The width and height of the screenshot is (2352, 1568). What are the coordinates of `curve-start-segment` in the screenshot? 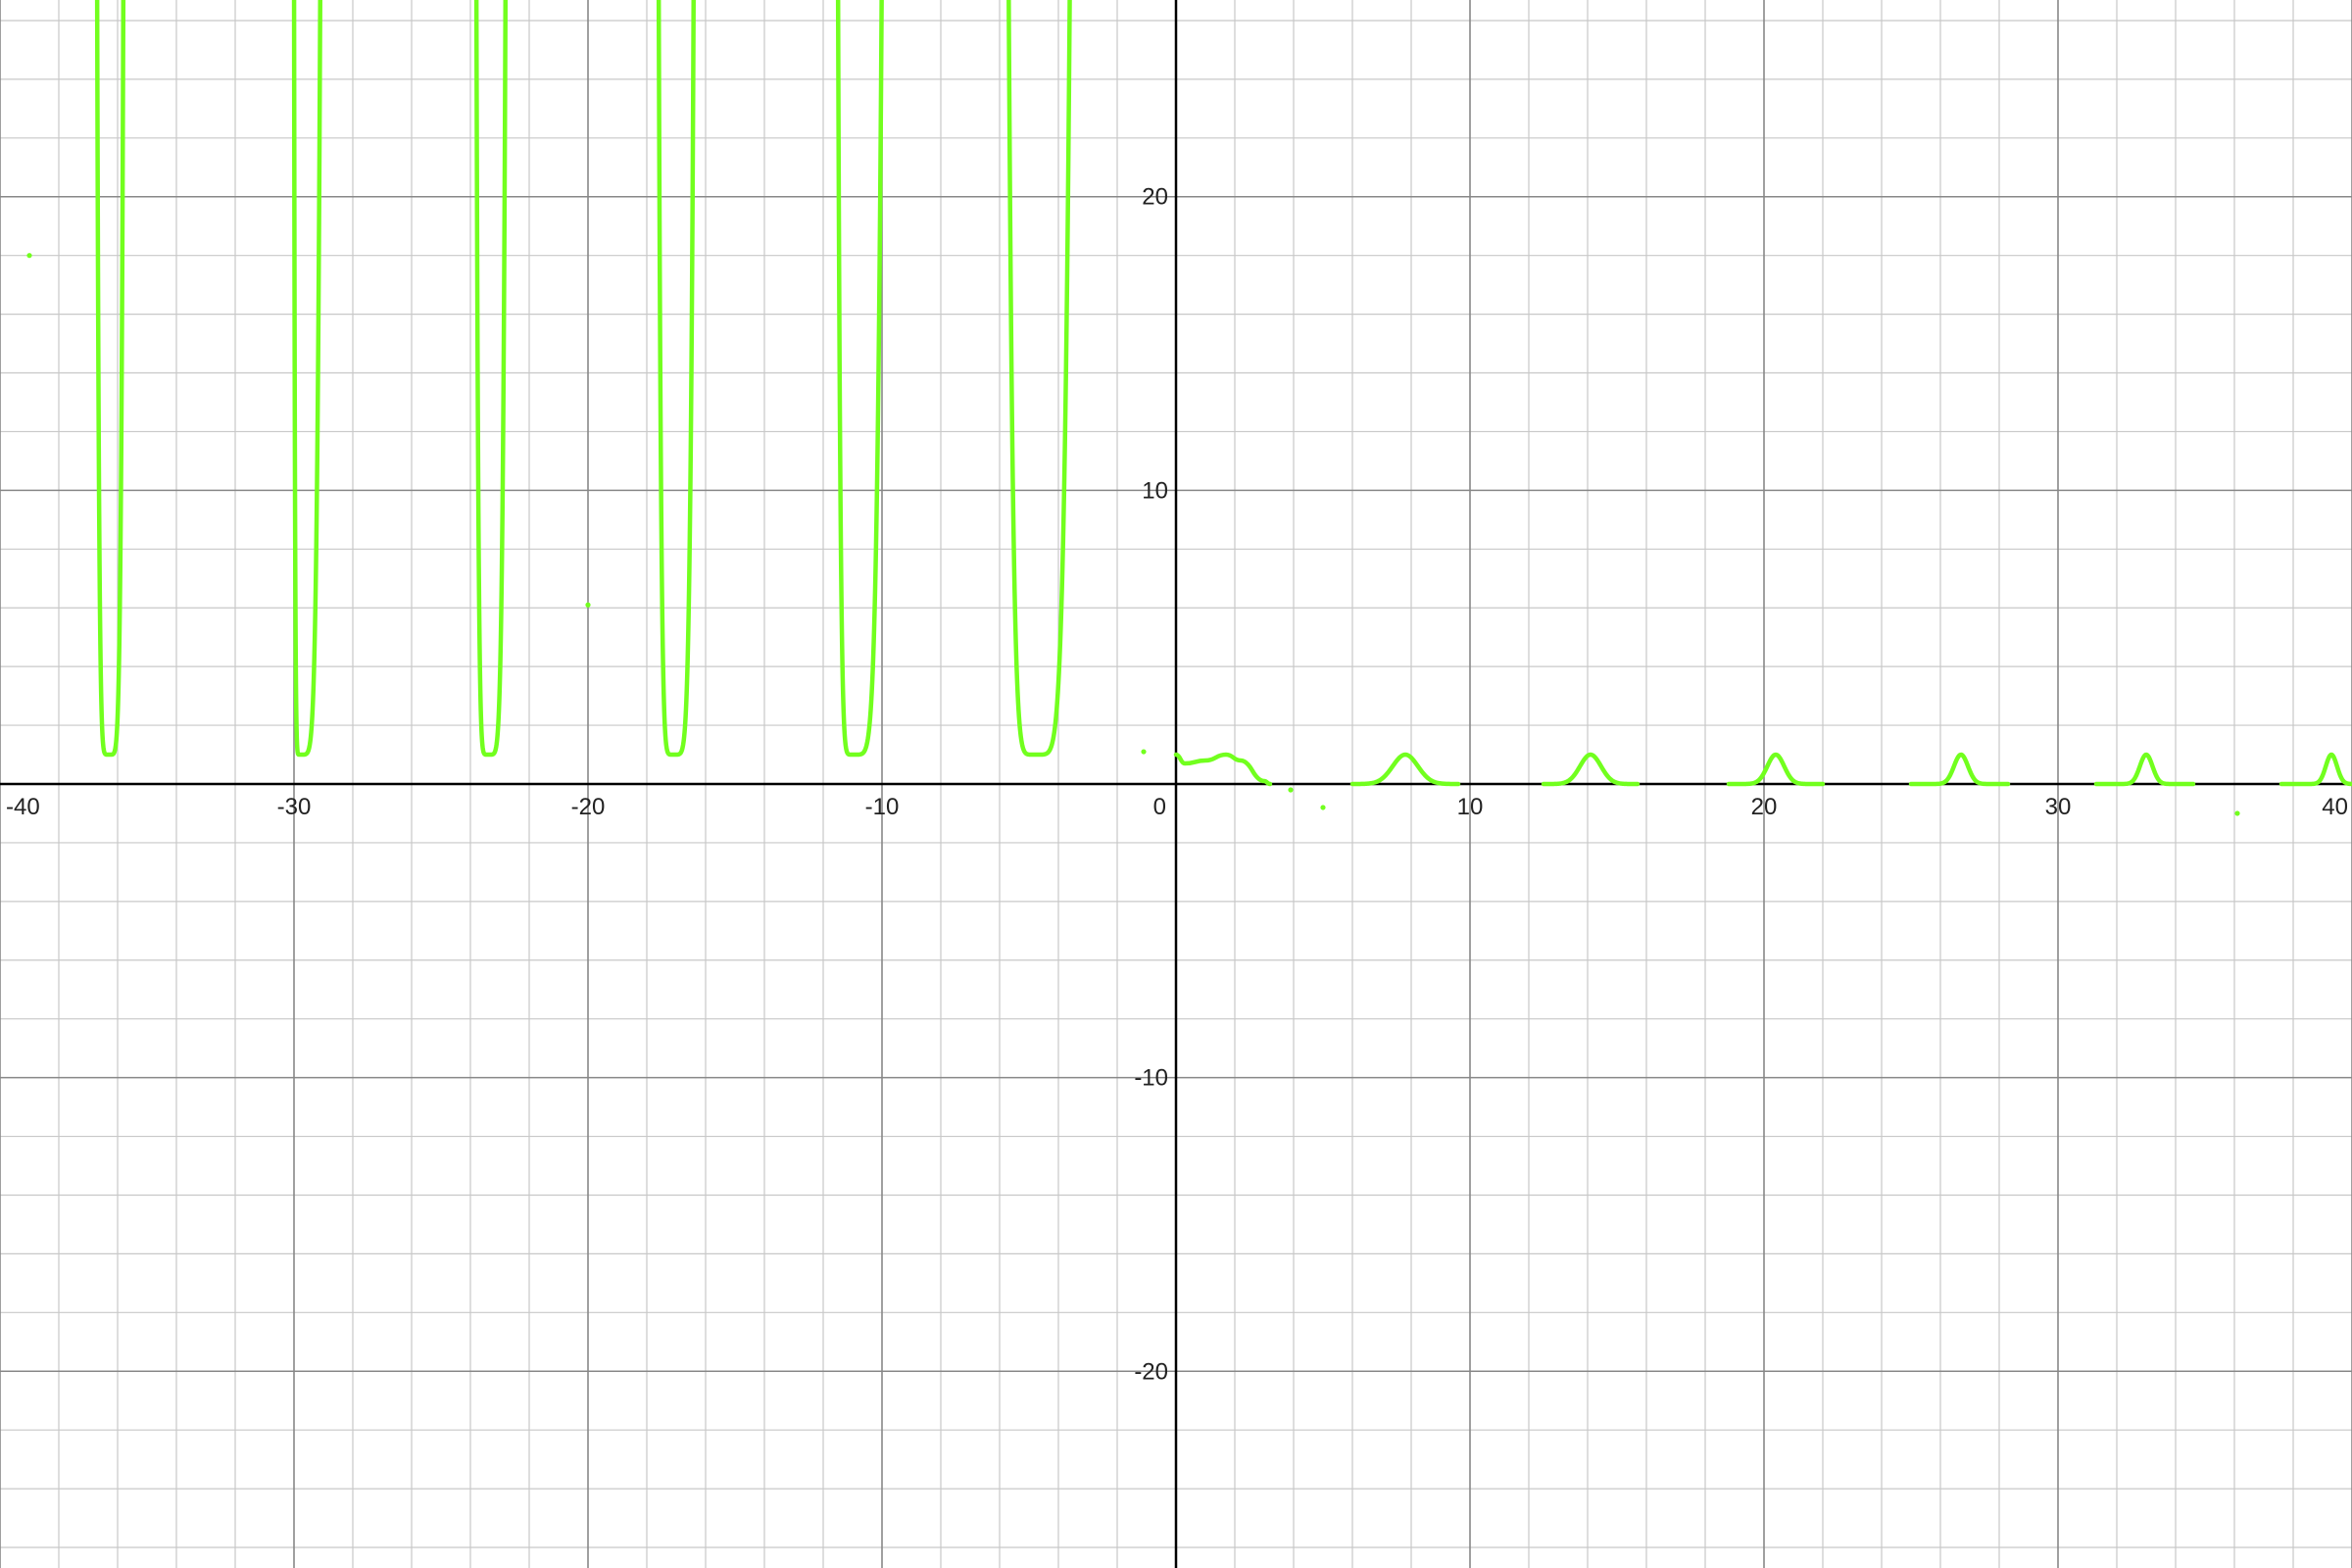 It's located at (1223, 769).